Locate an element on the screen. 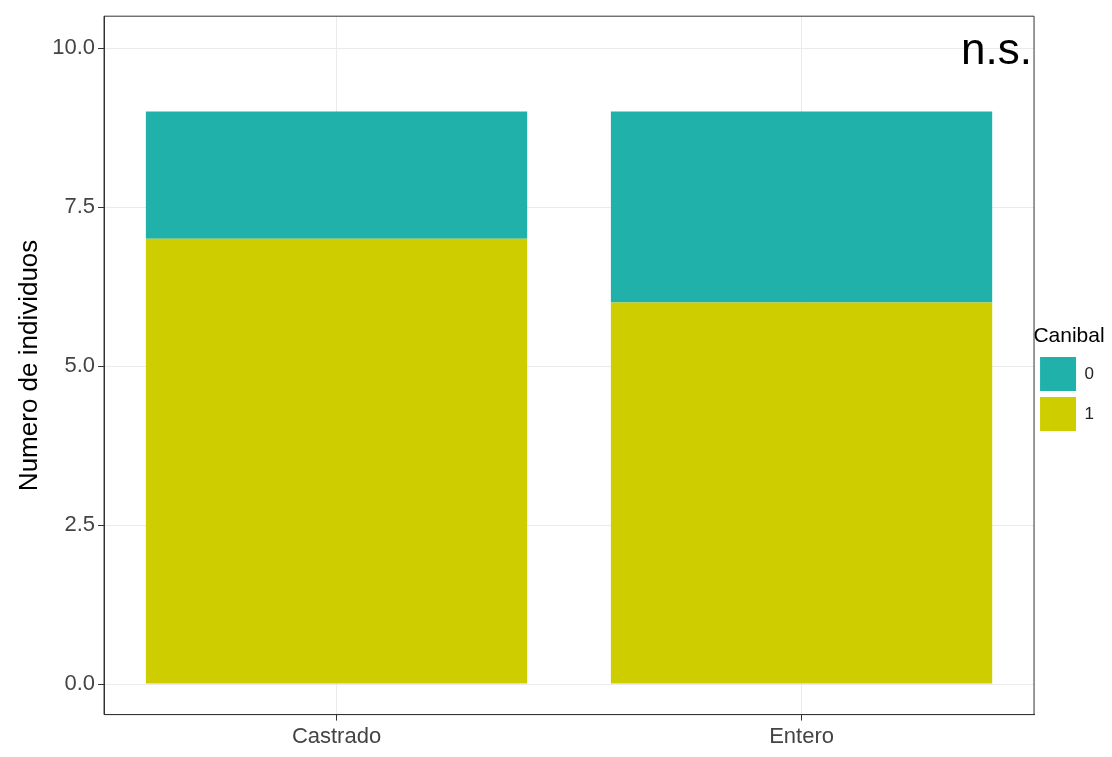  x-tick-label: Castrado is located at coordinates (336, 735).